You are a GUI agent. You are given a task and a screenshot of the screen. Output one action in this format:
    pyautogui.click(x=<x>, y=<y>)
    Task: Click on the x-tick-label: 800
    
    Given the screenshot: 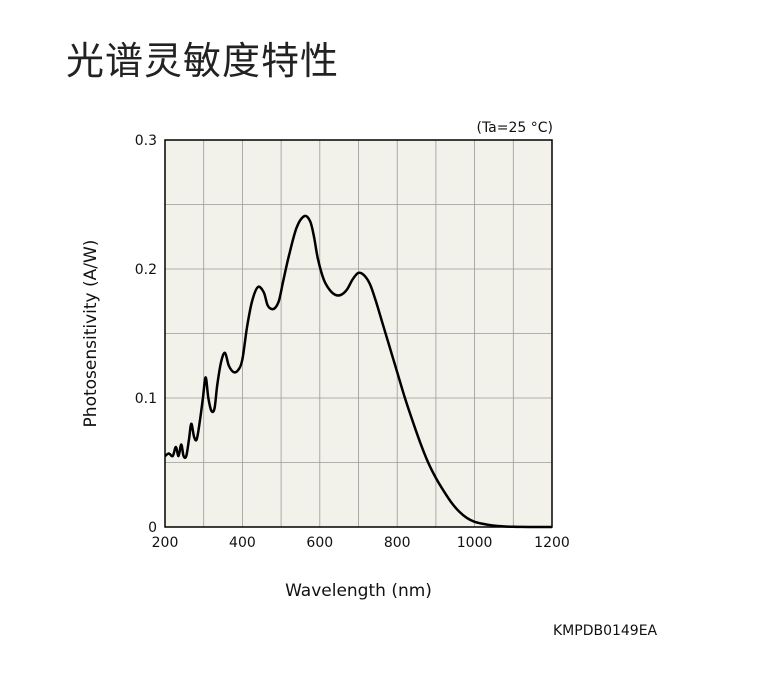 What is the action you would take?
    pyautogui.click(x=397, y=543)
    